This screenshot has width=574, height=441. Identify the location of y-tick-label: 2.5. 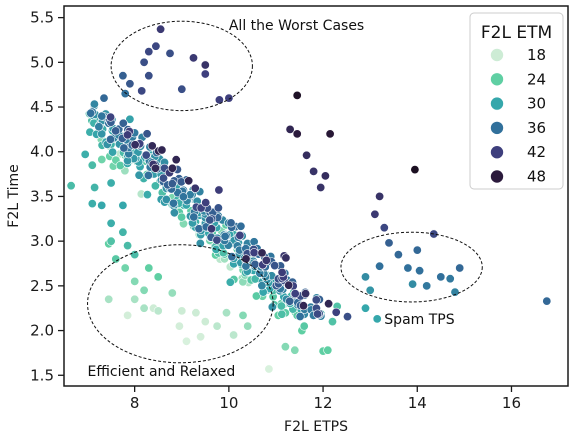
(42, 286).